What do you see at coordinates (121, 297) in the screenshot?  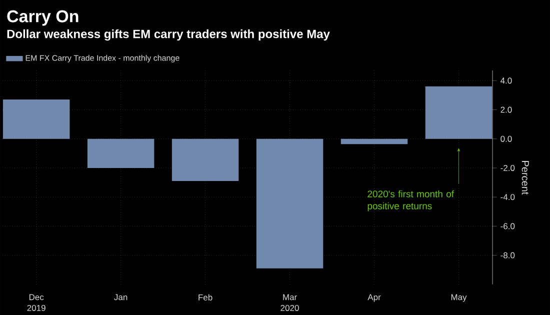 I see `x-tick-label: Jan` at bounding box center [121, 297].